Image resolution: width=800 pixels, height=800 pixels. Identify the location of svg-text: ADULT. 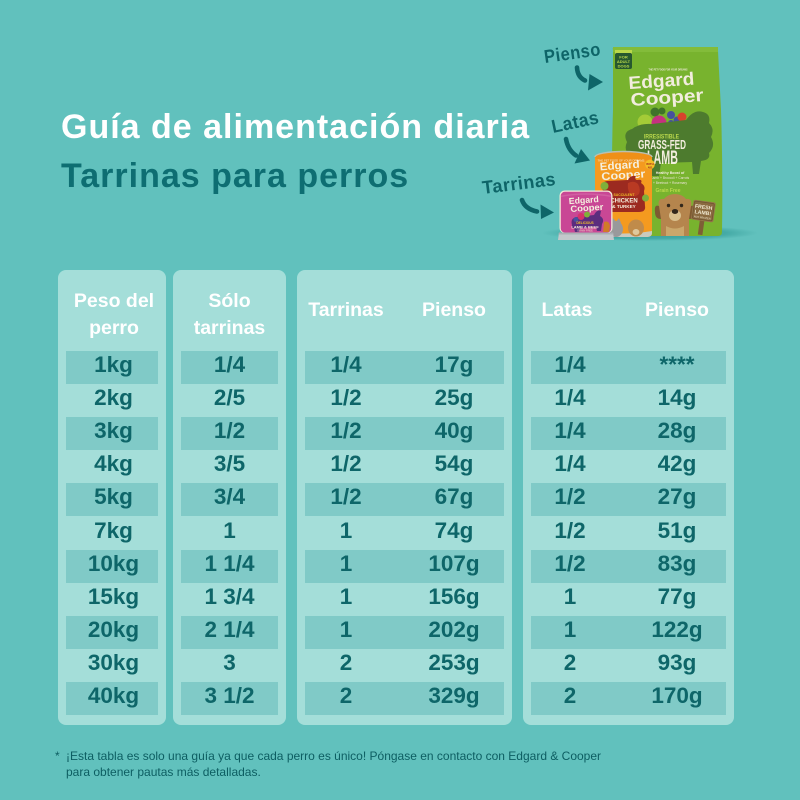
(624, 61).